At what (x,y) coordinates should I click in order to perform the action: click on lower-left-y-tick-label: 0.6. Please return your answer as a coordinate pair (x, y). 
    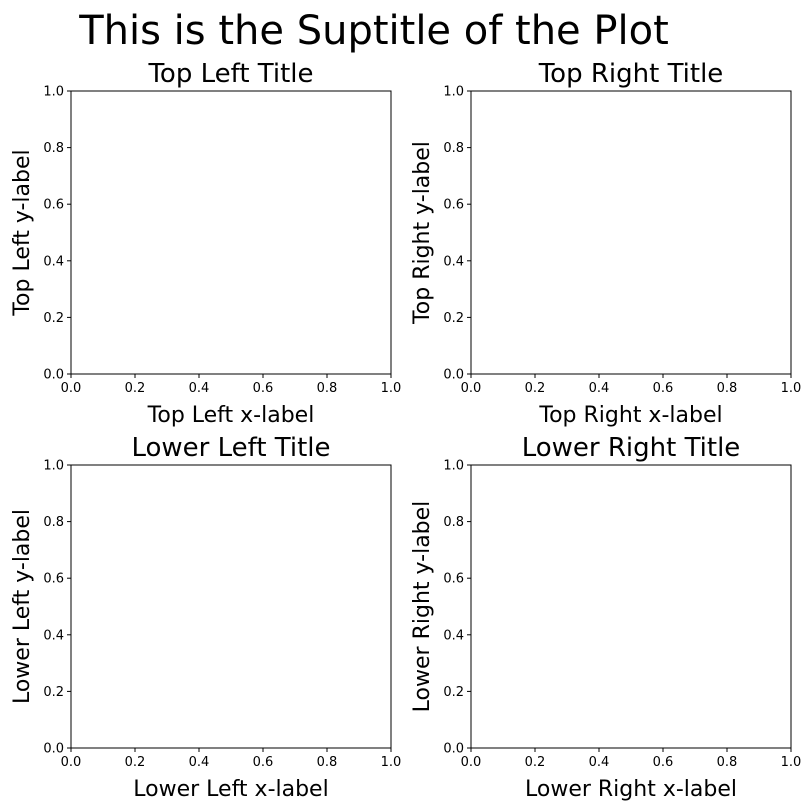
    Looking at the image, I should click on (53, 579).